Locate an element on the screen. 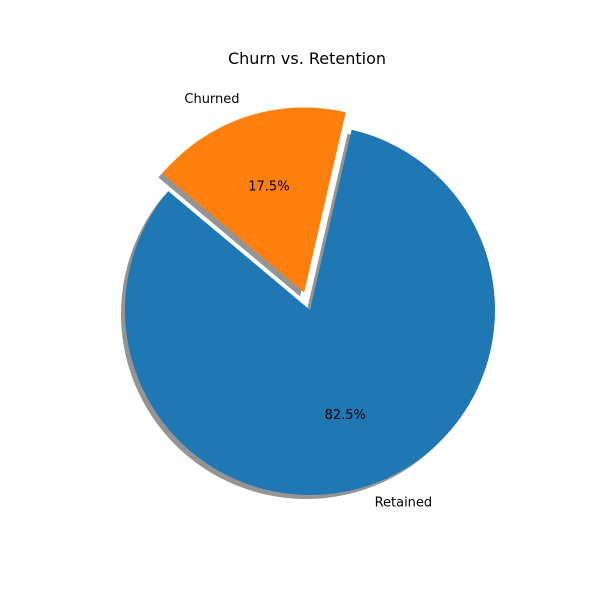  pie-slice-churned is located at coordinates (254, 200).